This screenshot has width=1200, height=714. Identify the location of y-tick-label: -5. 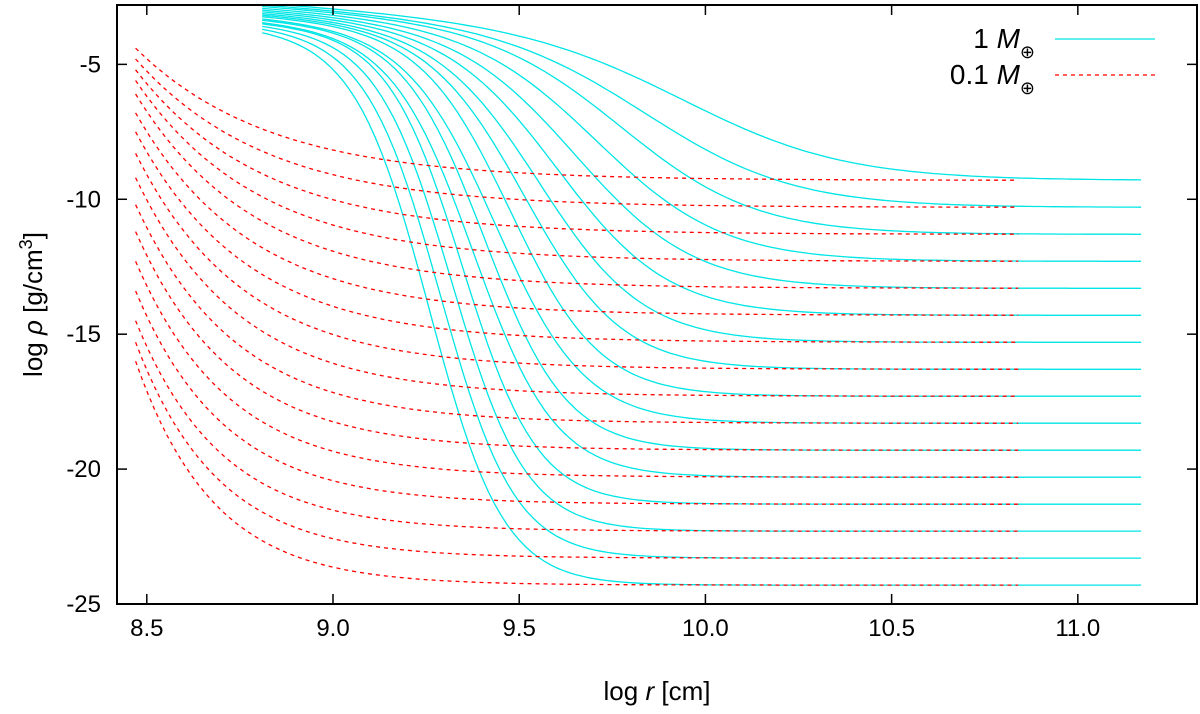
(90, 64).